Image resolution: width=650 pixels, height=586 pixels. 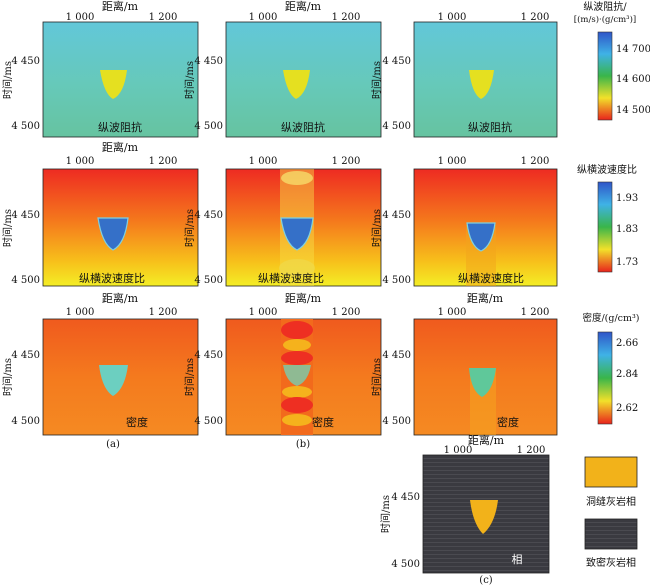 What do you see at coordinates (605, 6) in the screenshot?
I see `colorbar-title: 纵波阻抗/` at bounding box center [605, 6].